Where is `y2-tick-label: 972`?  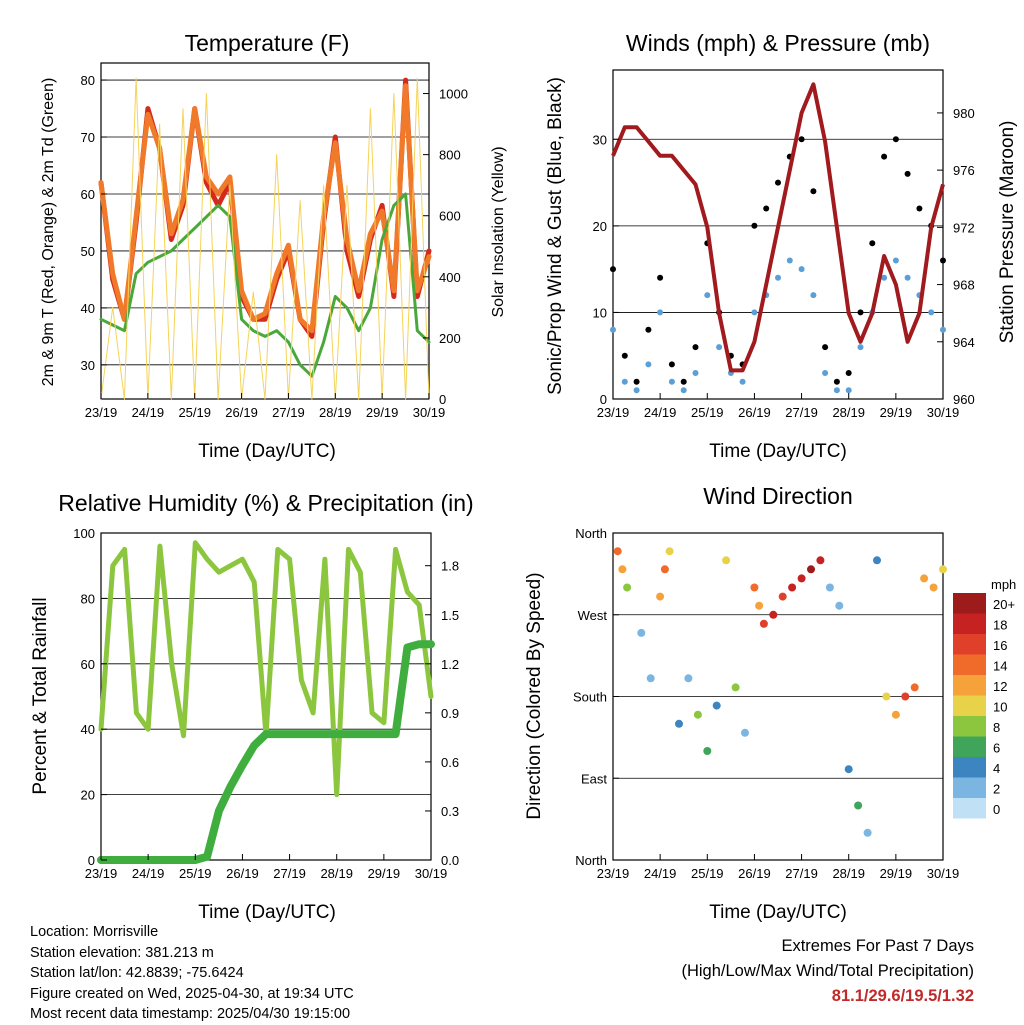 y2-tick-label: 972 is located at coordinates (964, 227).